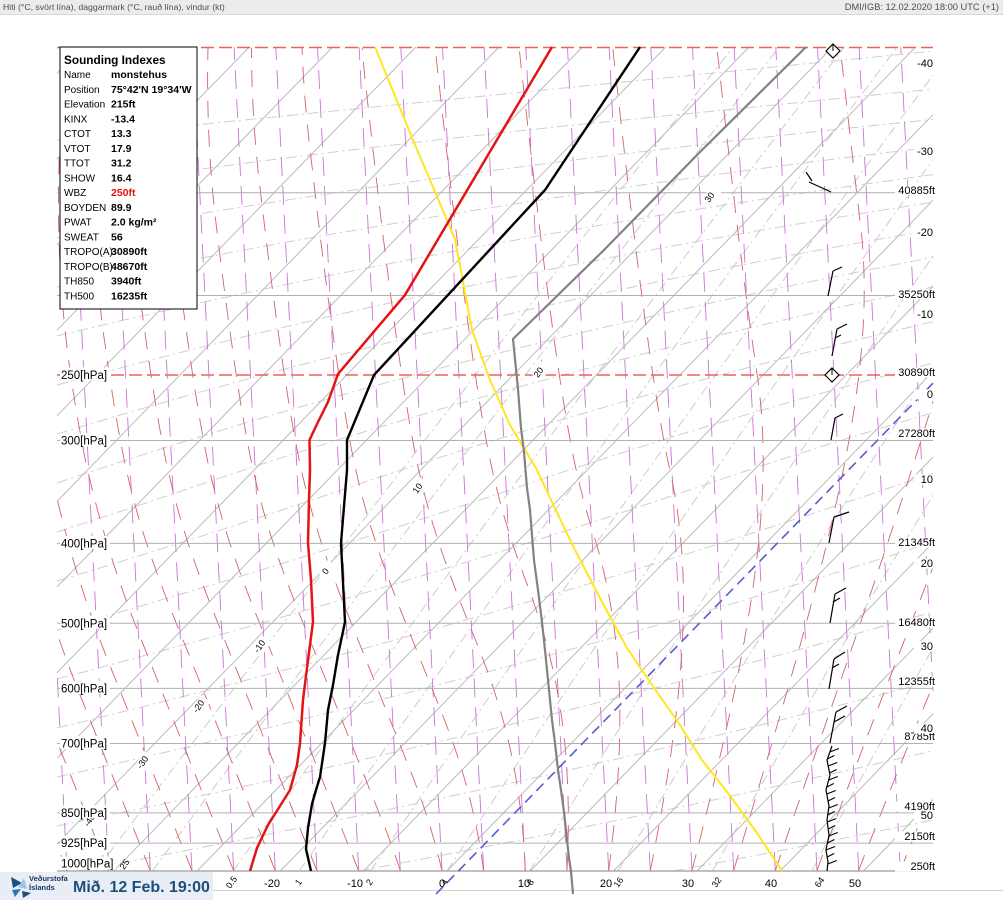 The image size is (1003, 905). Describe the element at coordinates (129, 267) in the screenshot. I see `svg-text: 48670ft` at that location.